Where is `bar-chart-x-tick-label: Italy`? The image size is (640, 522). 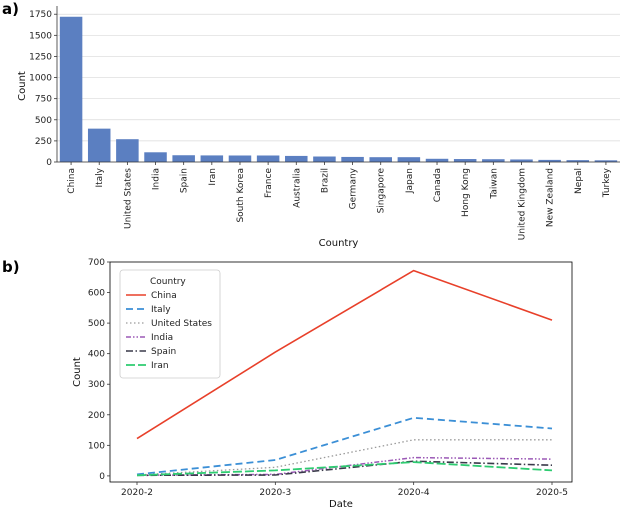
bar-chart-x-tick-label: Italy is located at coordinates (100, 177).